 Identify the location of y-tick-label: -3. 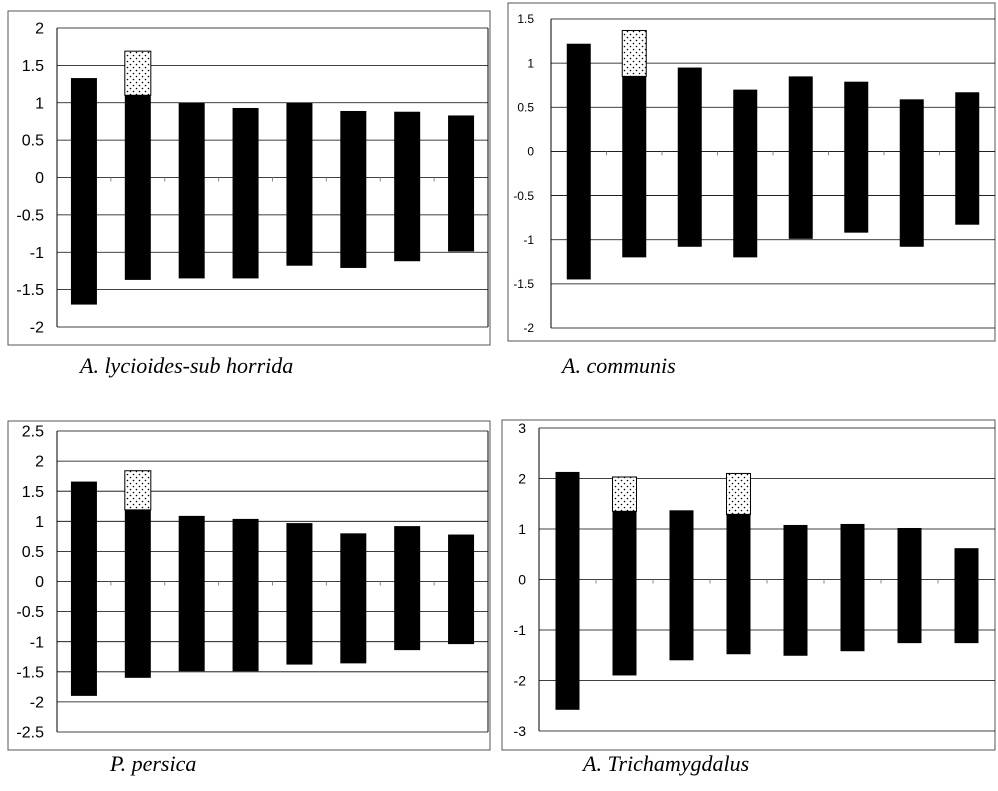
(520, 731).